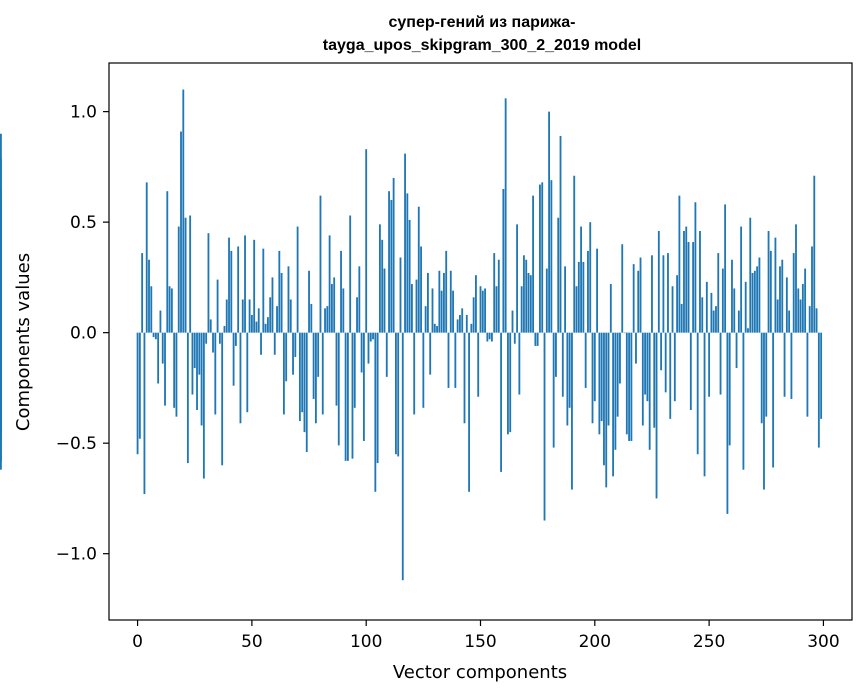 The image size is (867, 696). Describe the element at coordinates (1, 381) in the screenshot. I see `bar-undefined` at that location.